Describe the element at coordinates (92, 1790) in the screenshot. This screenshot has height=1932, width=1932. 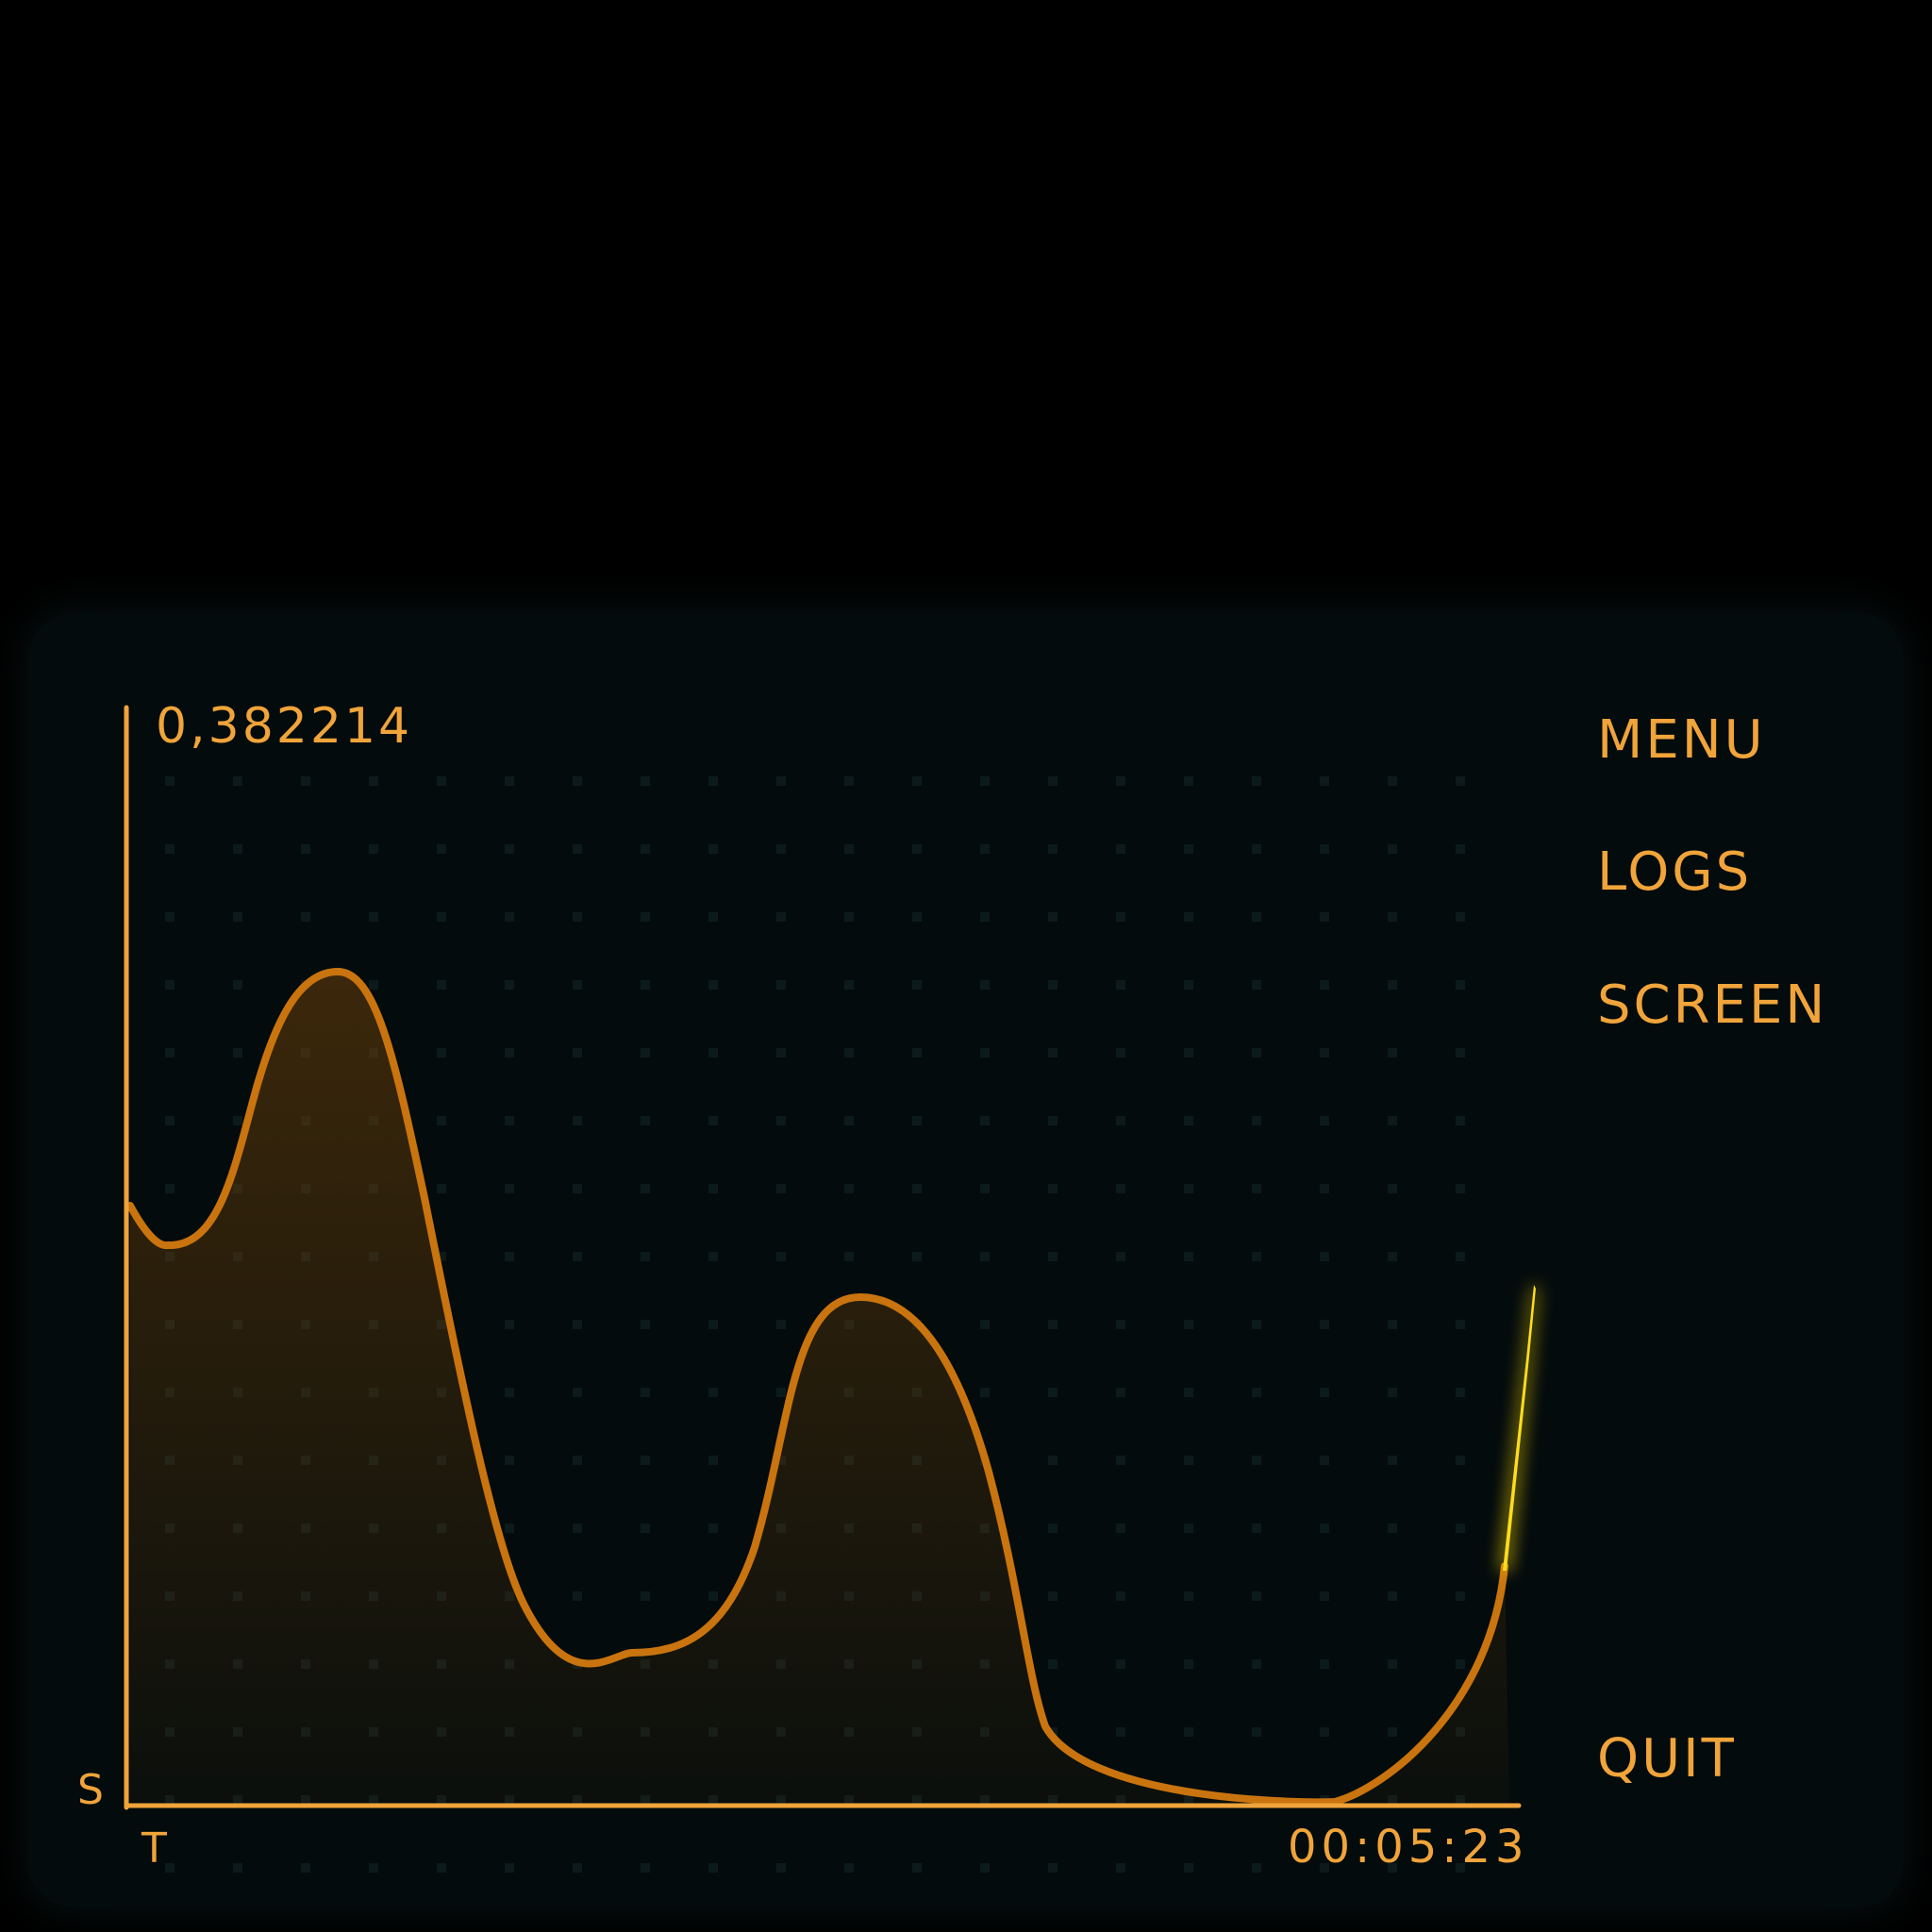
I see `y-axis-label: S` at that location.